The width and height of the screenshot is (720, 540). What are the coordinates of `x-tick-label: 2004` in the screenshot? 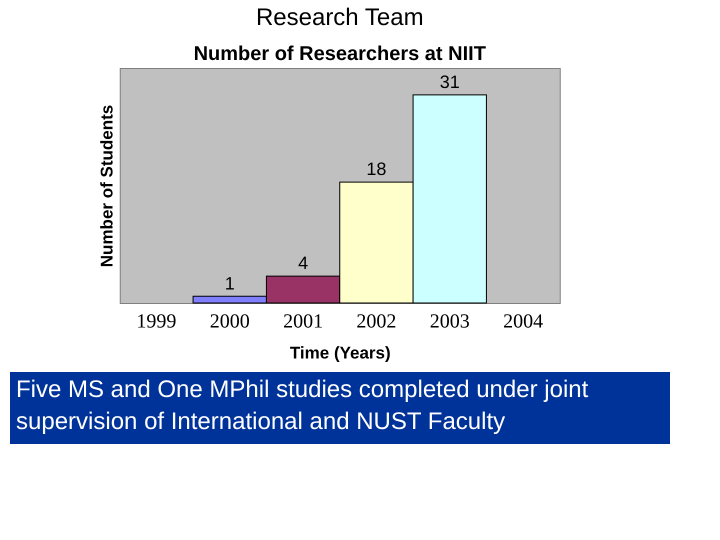 It's located at (523, 321).